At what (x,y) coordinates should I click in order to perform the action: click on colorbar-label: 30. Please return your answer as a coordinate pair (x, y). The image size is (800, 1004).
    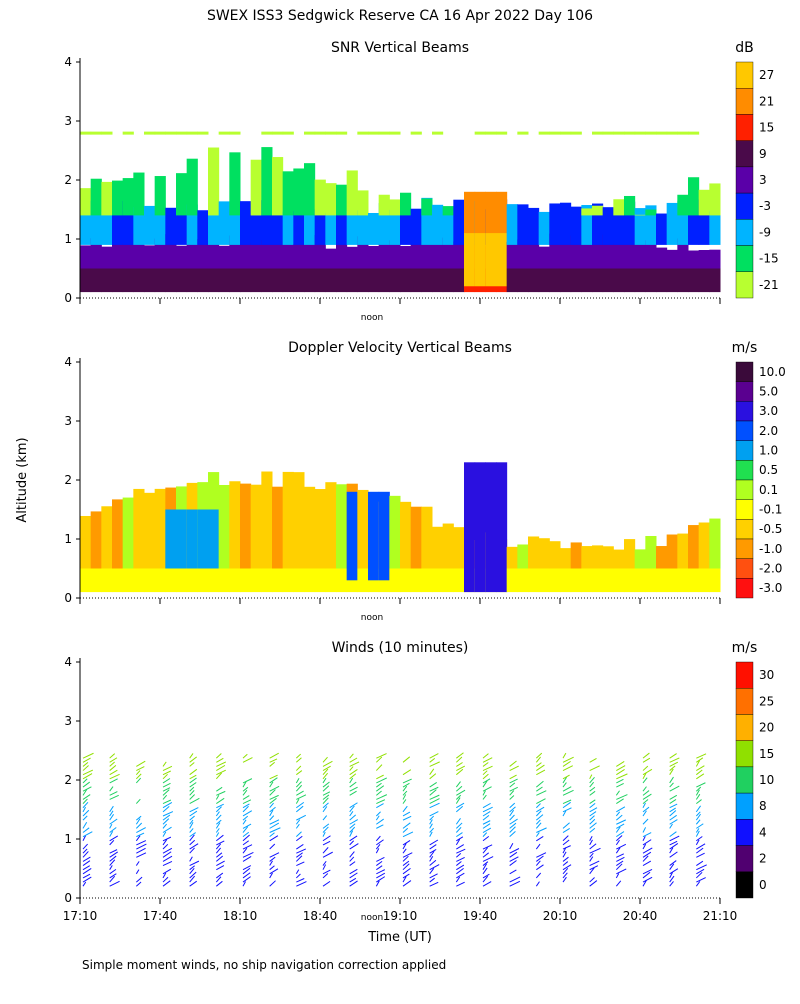
    Looking at the image, I should click on (766, 675).